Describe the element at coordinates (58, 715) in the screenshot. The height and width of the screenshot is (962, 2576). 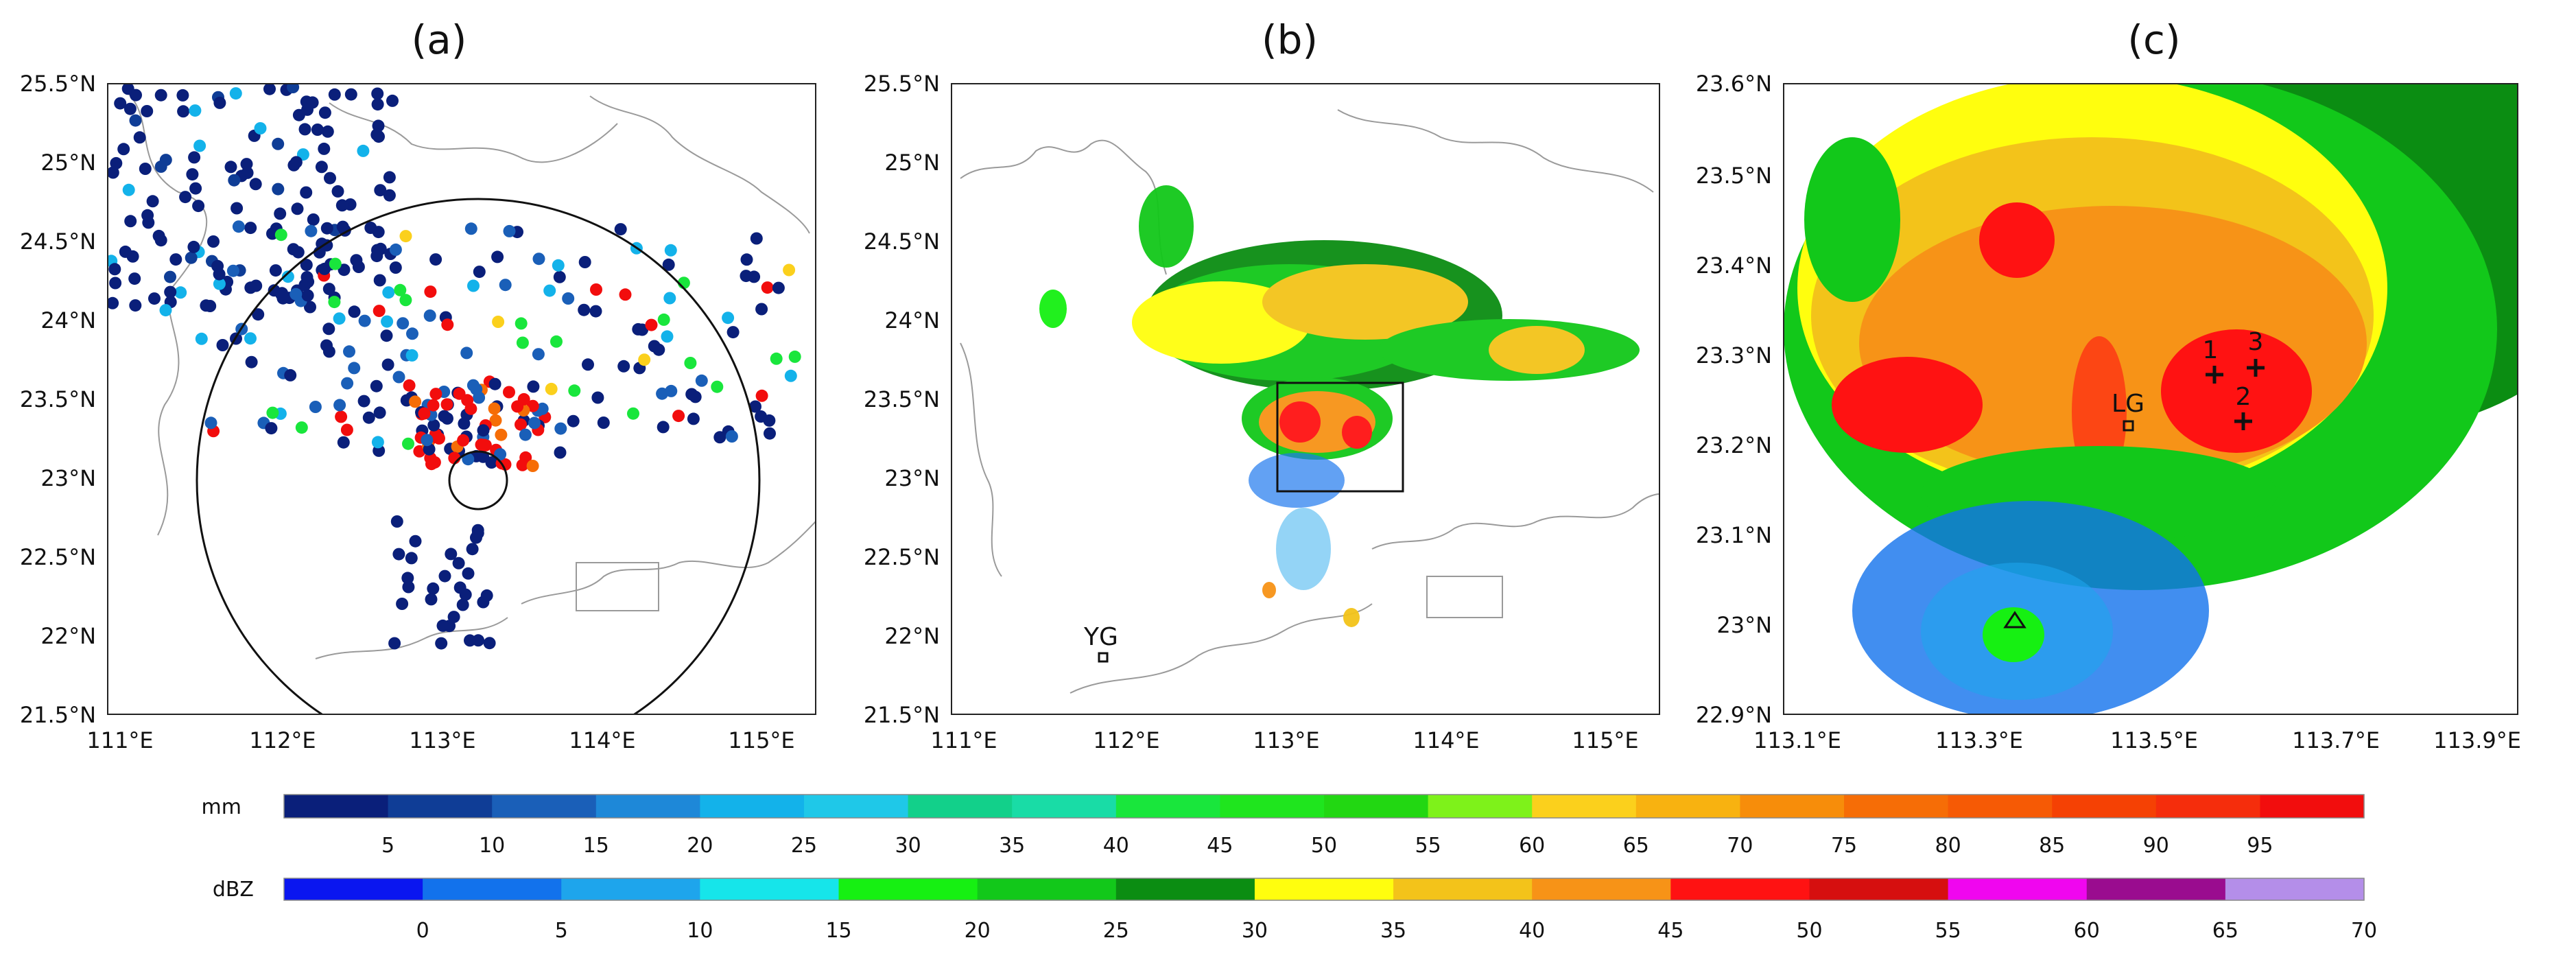
I see `y-tick-label: 21.5°N` at that location.